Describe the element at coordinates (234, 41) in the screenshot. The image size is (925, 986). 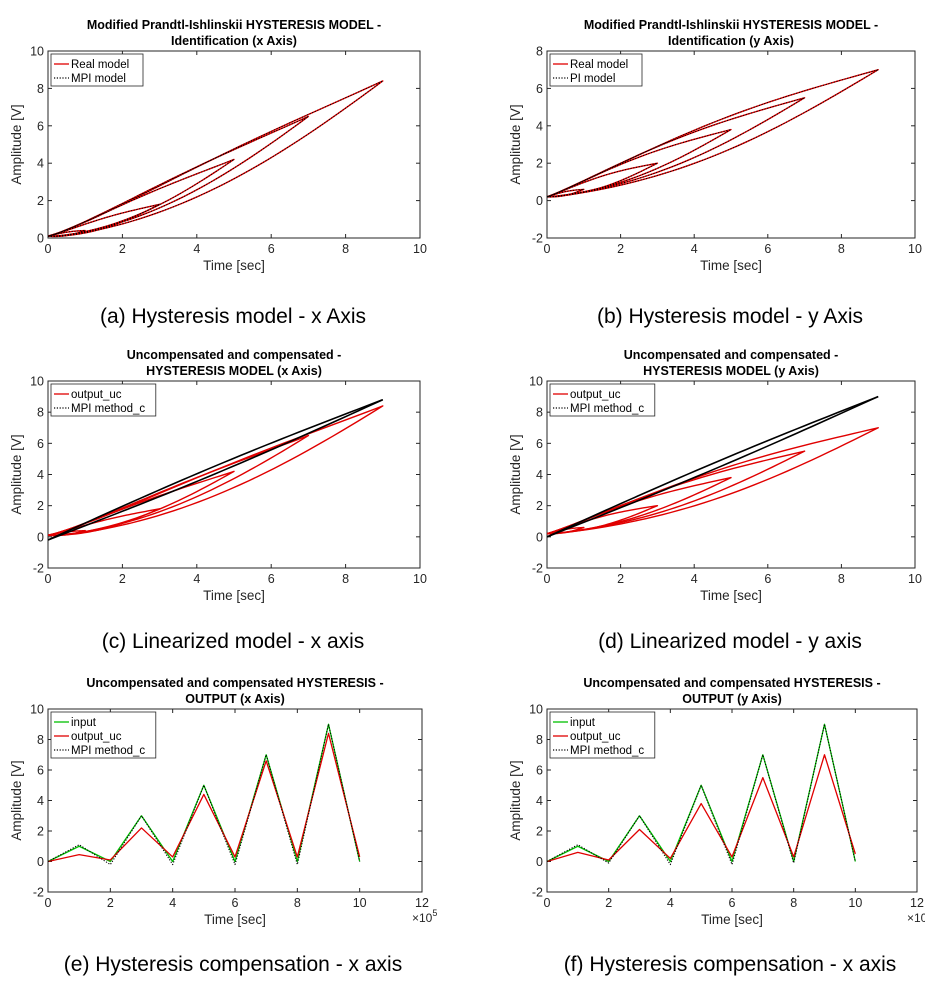
I see `chart-title-line2: Identification (x Axis)` at that location.